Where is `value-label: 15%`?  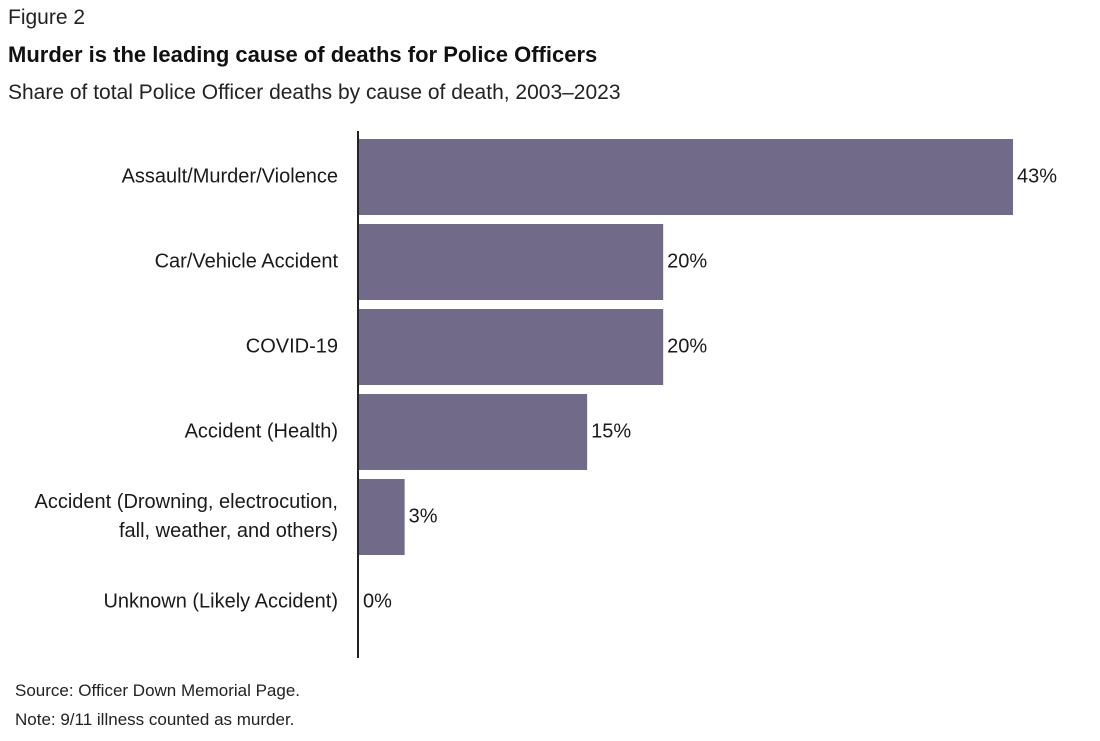
value-label: 15% is located at coordinates (611, 431).